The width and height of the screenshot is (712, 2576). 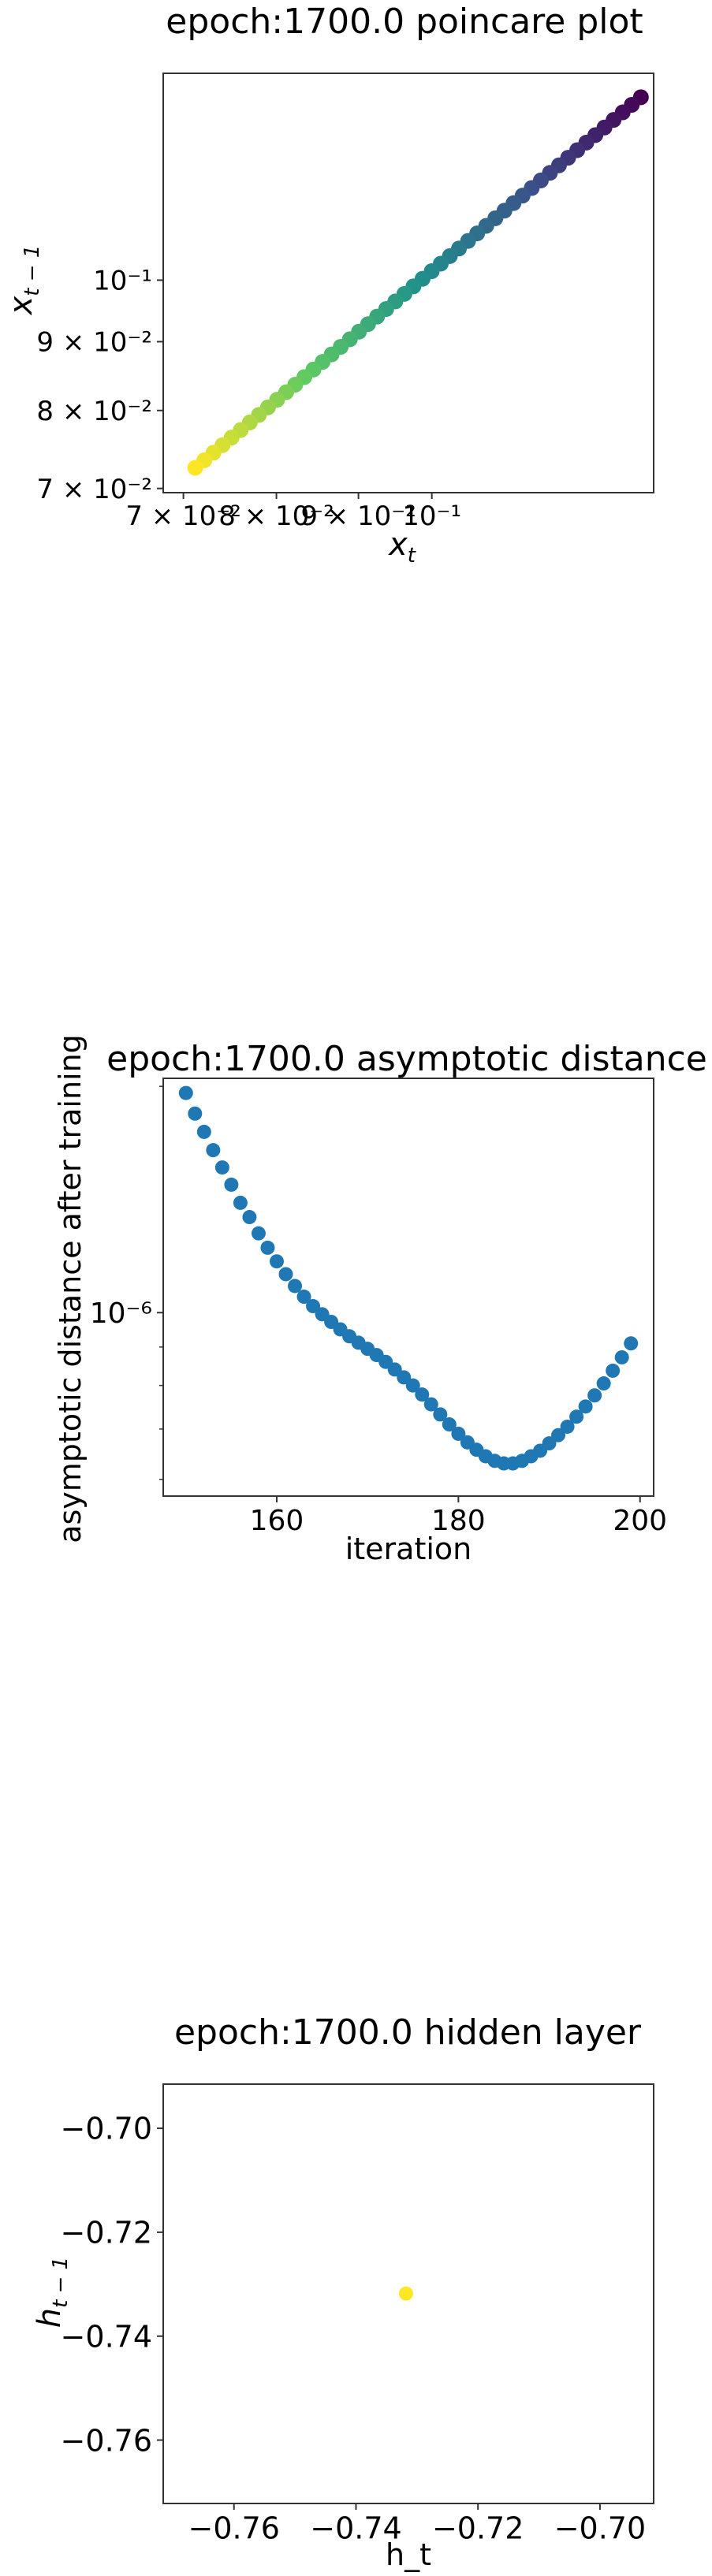 I want to click on asymptotic-x-ticks: 160 180 200, so click(x=459, y=1516).